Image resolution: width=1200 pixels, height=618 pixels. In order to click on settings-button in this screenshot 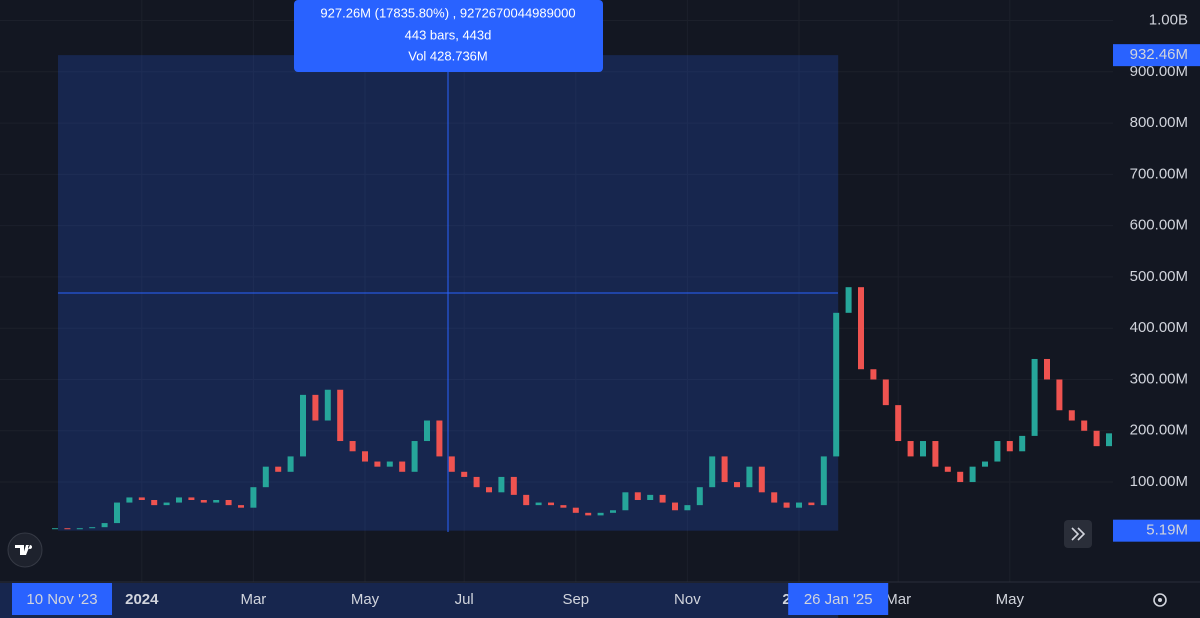, I will do `click(1160, 600)`.